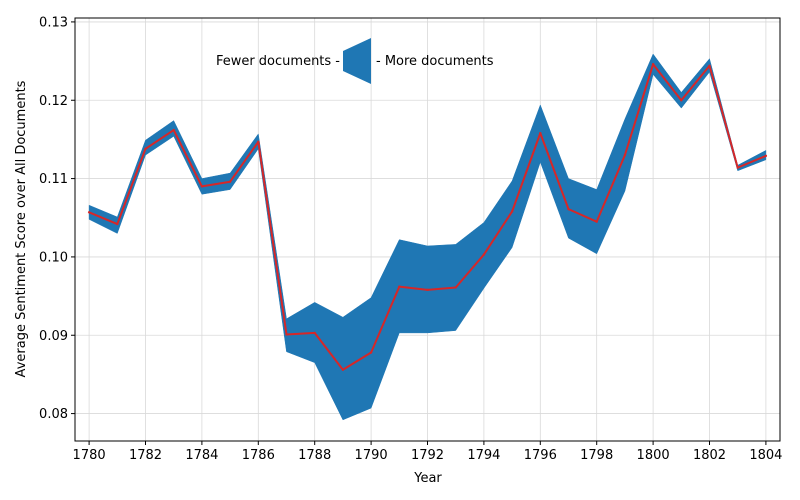 The height and width of the screenshot is (500, 800). What do you see at coordinates (427, 455) in the screenshot?
I see `x-tick-label-1792: 1792` at bounding box center [427, 455].